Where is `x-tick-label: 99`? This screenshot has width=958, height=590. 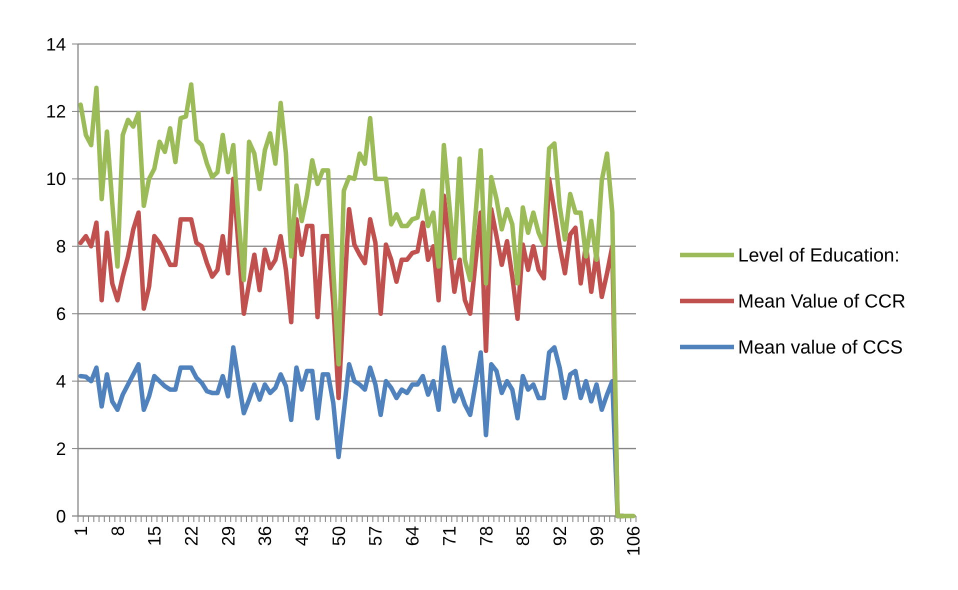 x-tick-label: 99 is located at coordinates (596, 536).